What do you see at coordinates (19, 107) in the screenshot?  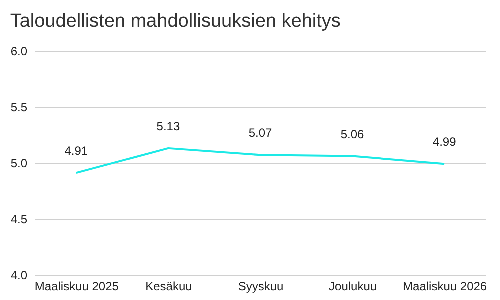 I see `y-tick-label: 5.5` at bounding box center [19, 107].